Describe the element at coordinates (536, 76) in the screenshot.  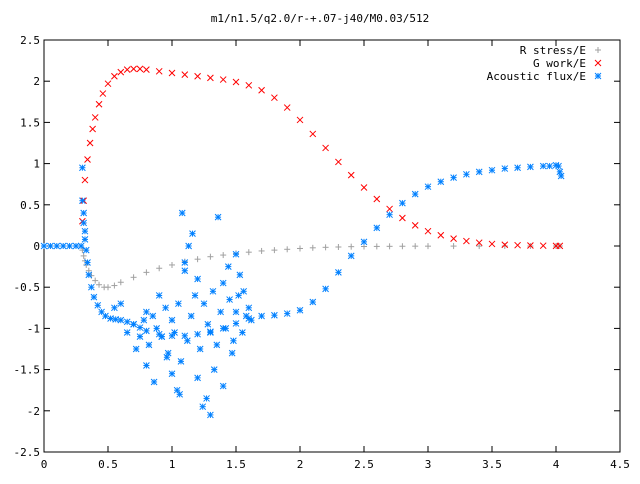
I see `legend-label: Acoustic flux/E` at that location.